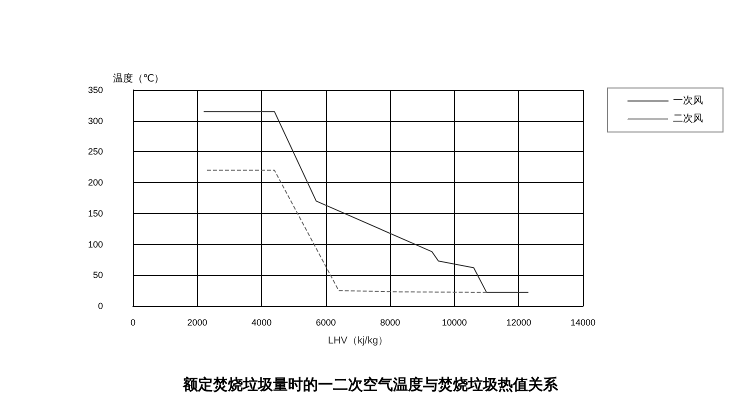  I want to click on x-tick-label: 10000, so click(454, 323).